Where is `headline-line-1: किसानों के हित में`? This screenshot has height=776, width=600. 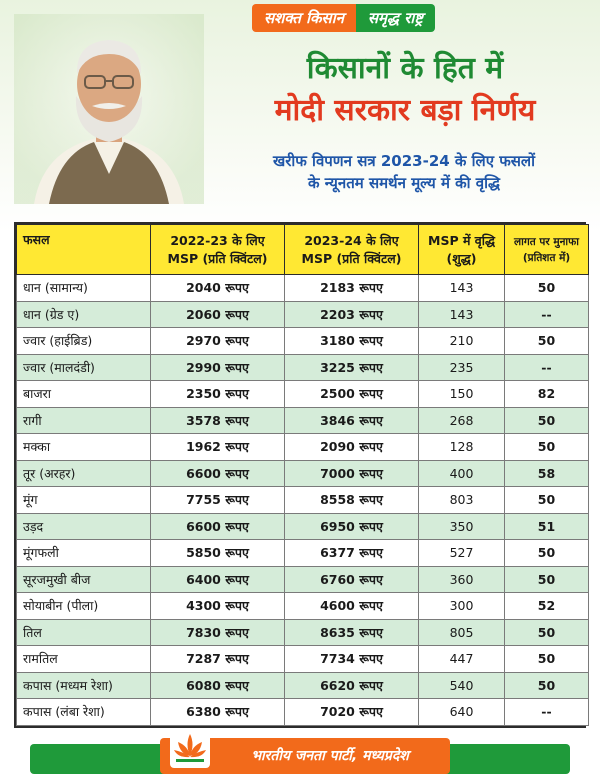 headline-line-1: किसानों के हित में is located at coordinates (405, 68).